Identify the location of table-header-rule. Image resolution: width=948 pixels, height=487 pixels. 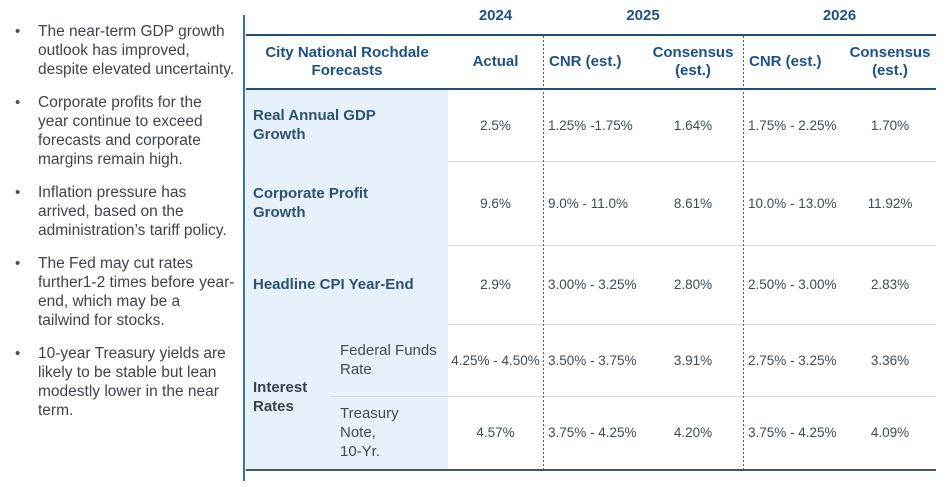
(591, 89).